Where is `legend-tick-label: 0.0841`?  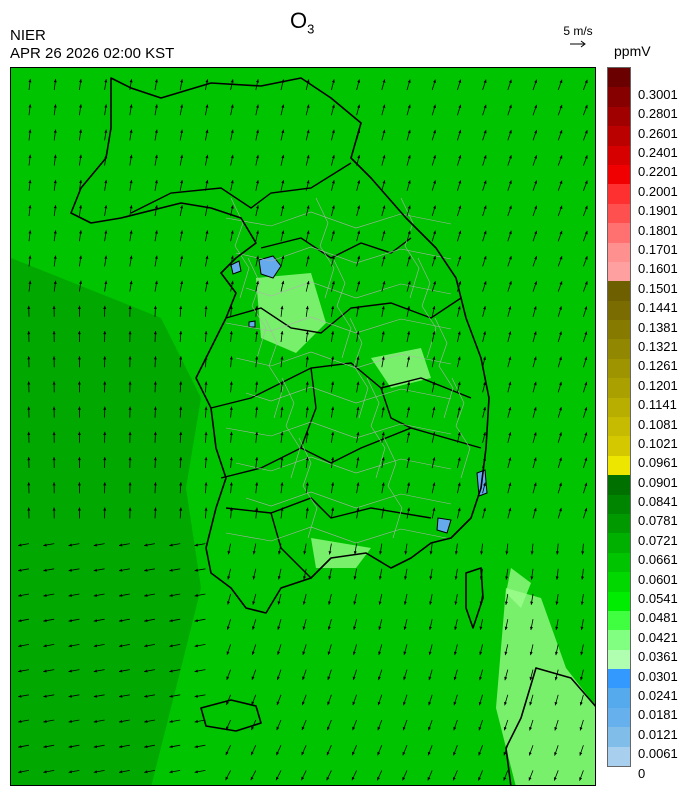
legend-tick-label: 0.0841 is located at coordinates (658, 502).